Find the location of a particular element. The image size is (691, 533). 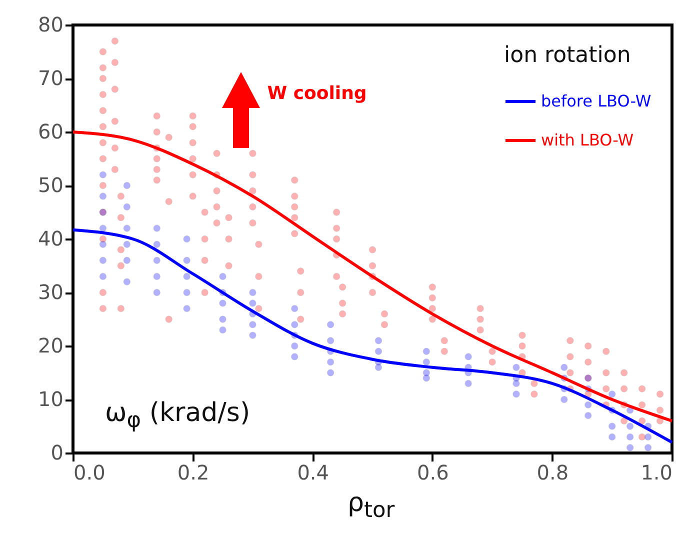

y-tick-label: 70 is located at coordinates (51, 78).